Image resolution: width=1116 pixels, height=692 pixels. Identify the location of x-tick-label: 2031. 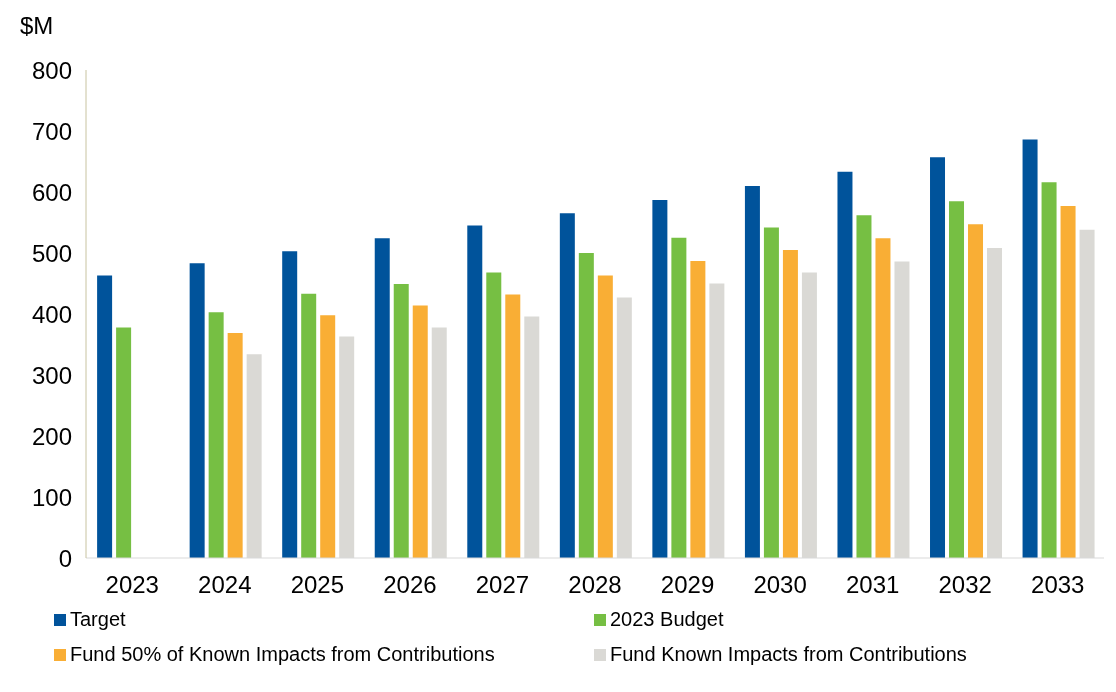
(872, 585).